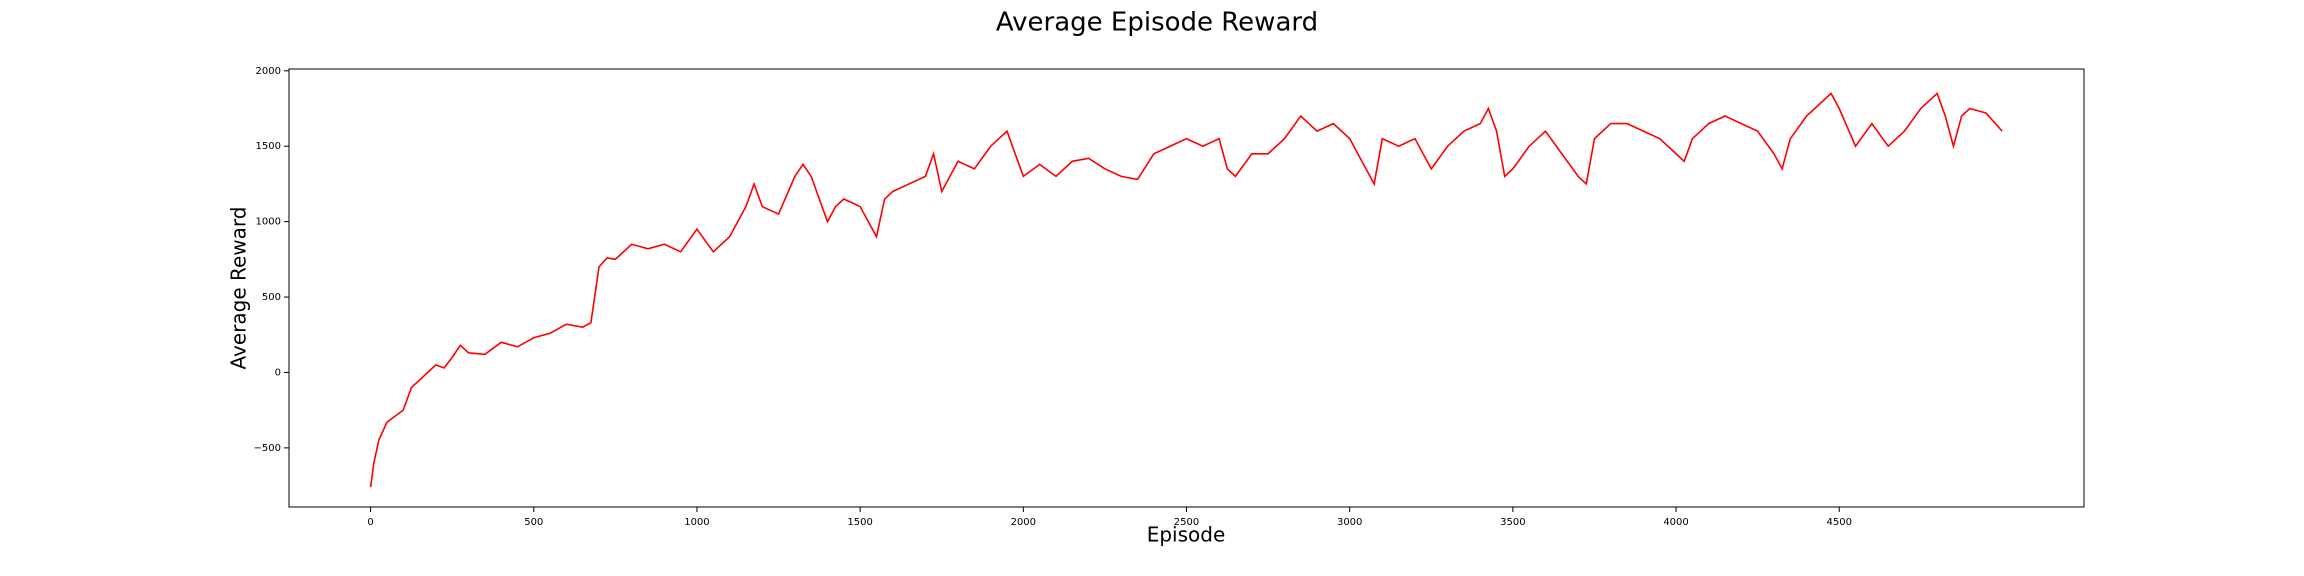  I want to click on y-tick-label: 2000, so click(268, 71).